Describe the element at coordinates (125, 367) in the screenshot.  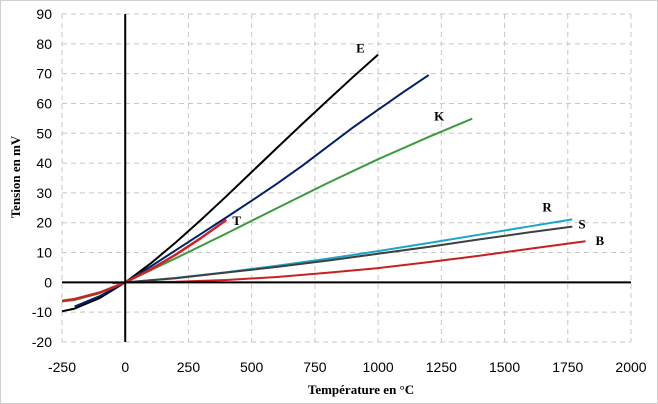
I see `x-tick-label: 0` at that location.